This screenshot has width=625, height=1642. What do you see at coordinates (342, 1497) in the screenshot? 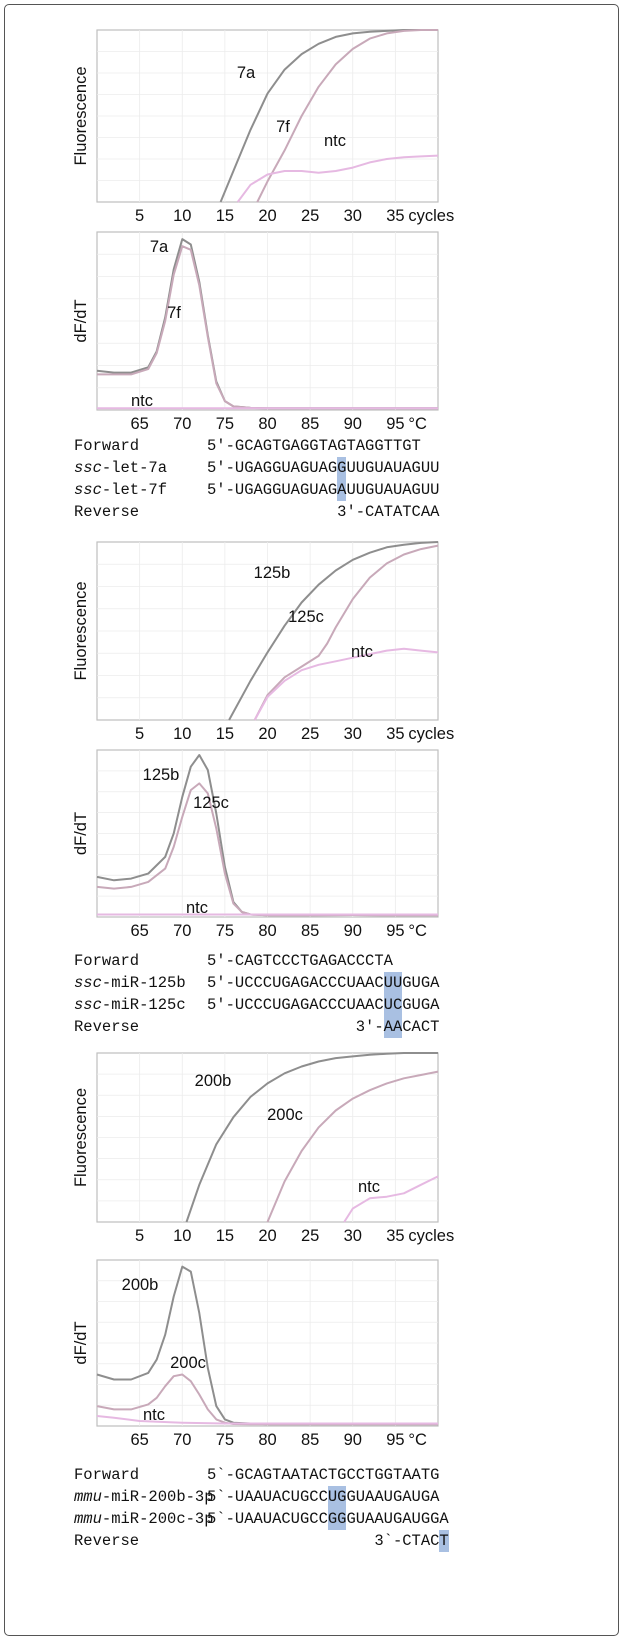
I see `mismatch-highlight: G` at bounding box center [342, 1497].